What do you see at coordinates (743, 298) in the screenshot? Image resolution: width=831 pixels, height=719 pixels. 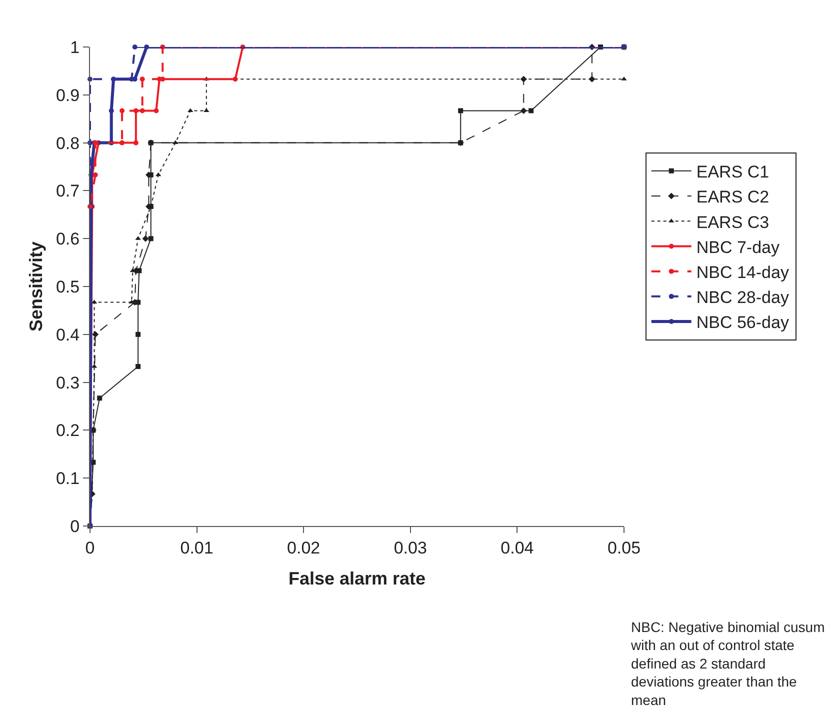 I see `legend-label: NBC 28-day` at bounding box center [743, 298].